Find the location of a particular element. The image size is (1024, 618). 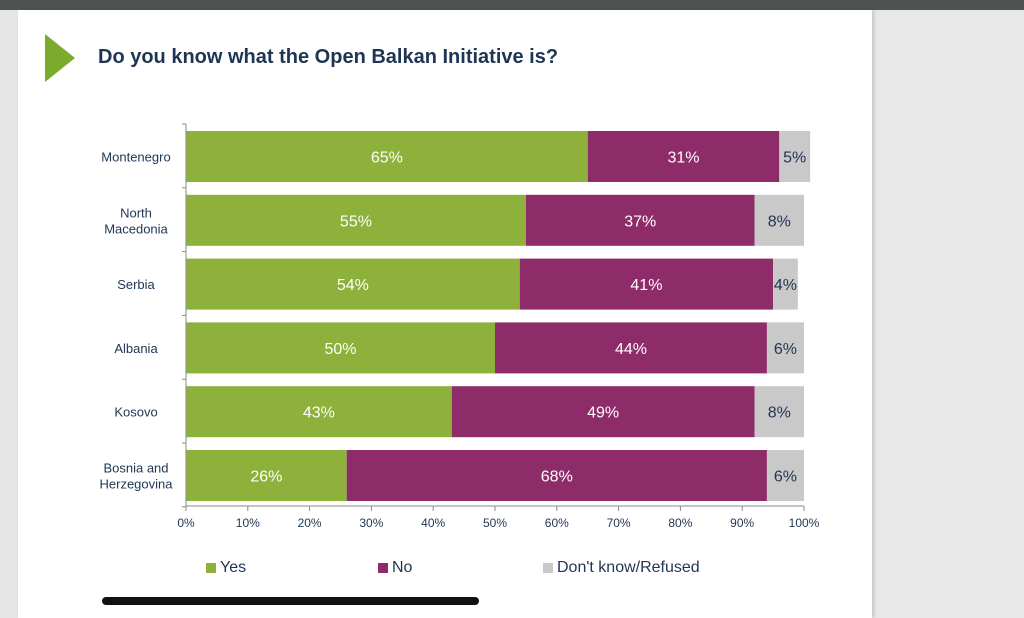

data-label-dont-know-3: 6% is located at coordinates (785, 349).